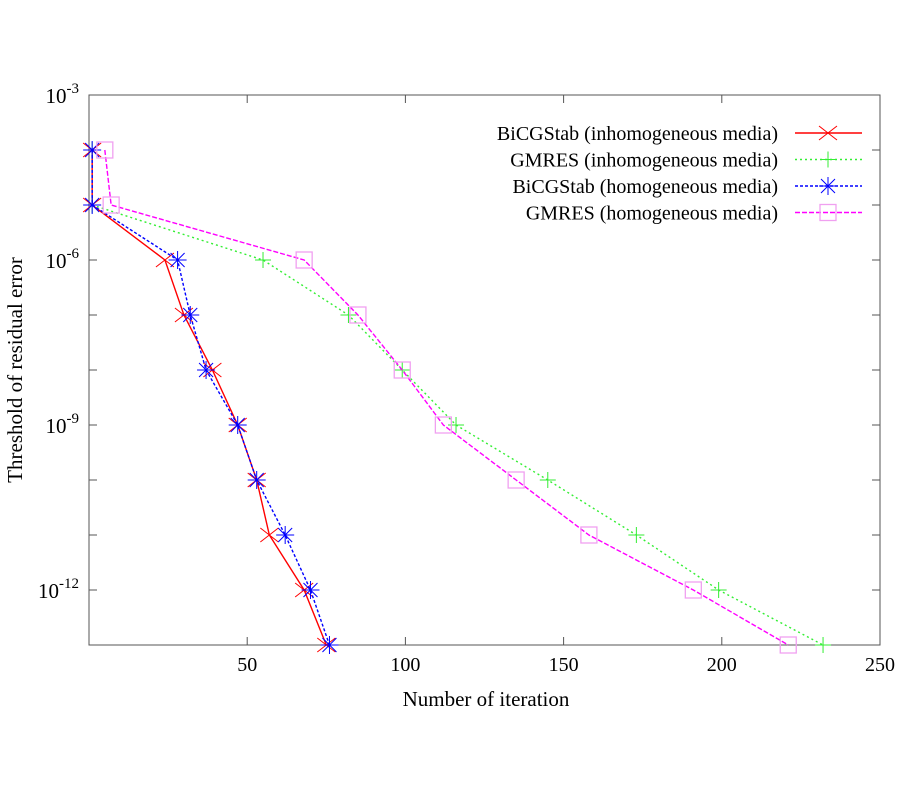 The width and height of the screenshot is (900, 800). Describe the element at coordinates (880, 665) in the screenshot. I see `x-tick-label: 250` at that location.